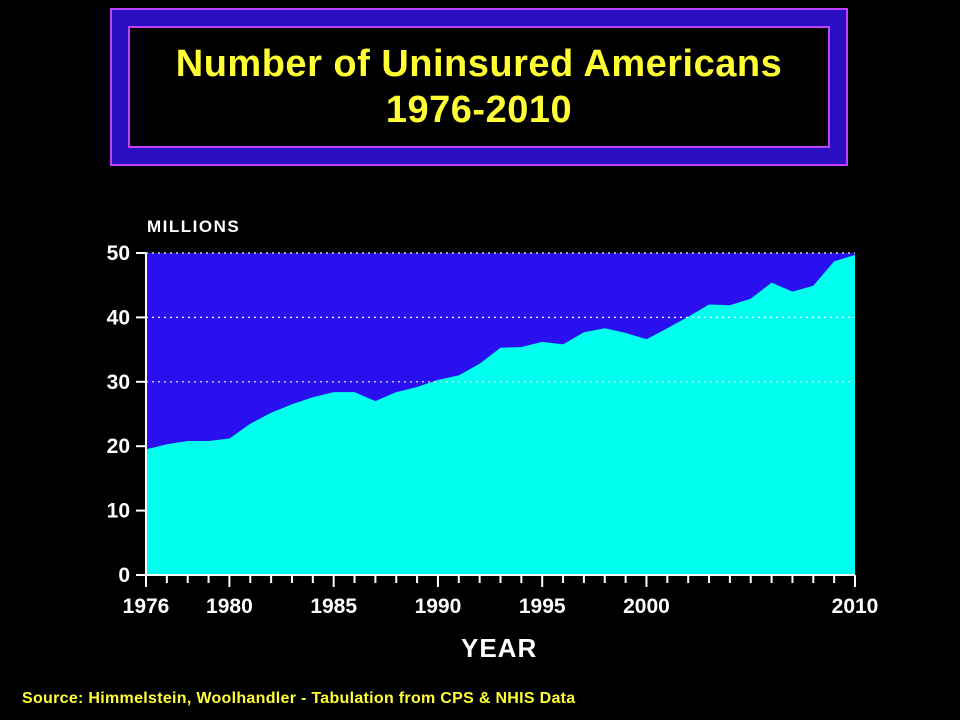 This screenshot has width=960, height=720. Describe the element at coordinates (118, 511) in the screenshot. I see `y-tick-label-10: 10` at that location.